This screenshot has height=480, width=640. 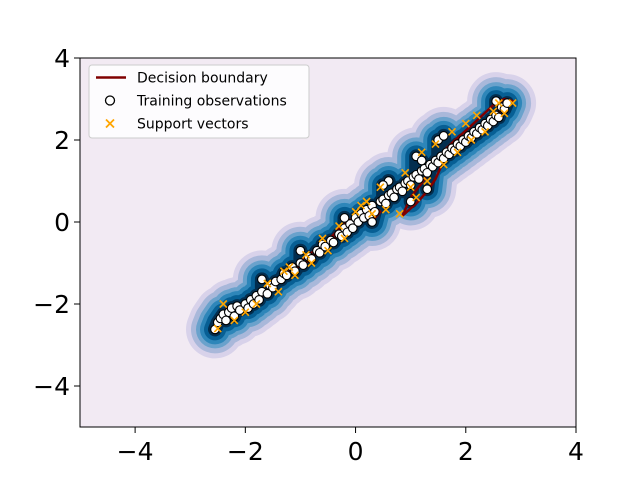 What do you see at coordinates (245, 451) in the screenshot?
I see `x-tick-label: −2` at bounding box center [245, 451].